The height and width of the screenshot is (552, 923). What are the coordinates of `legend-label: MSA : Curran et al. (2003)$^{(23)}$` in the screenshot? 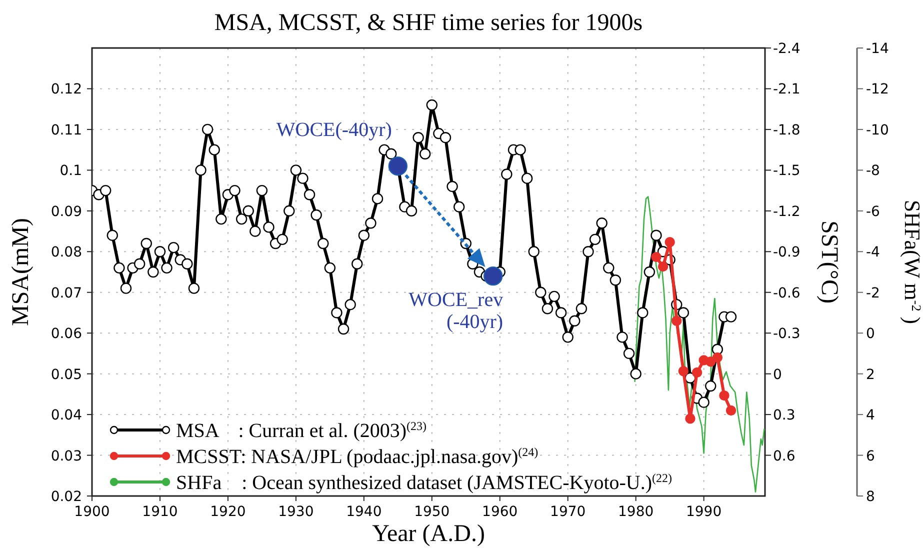 It's located at (301, 430).